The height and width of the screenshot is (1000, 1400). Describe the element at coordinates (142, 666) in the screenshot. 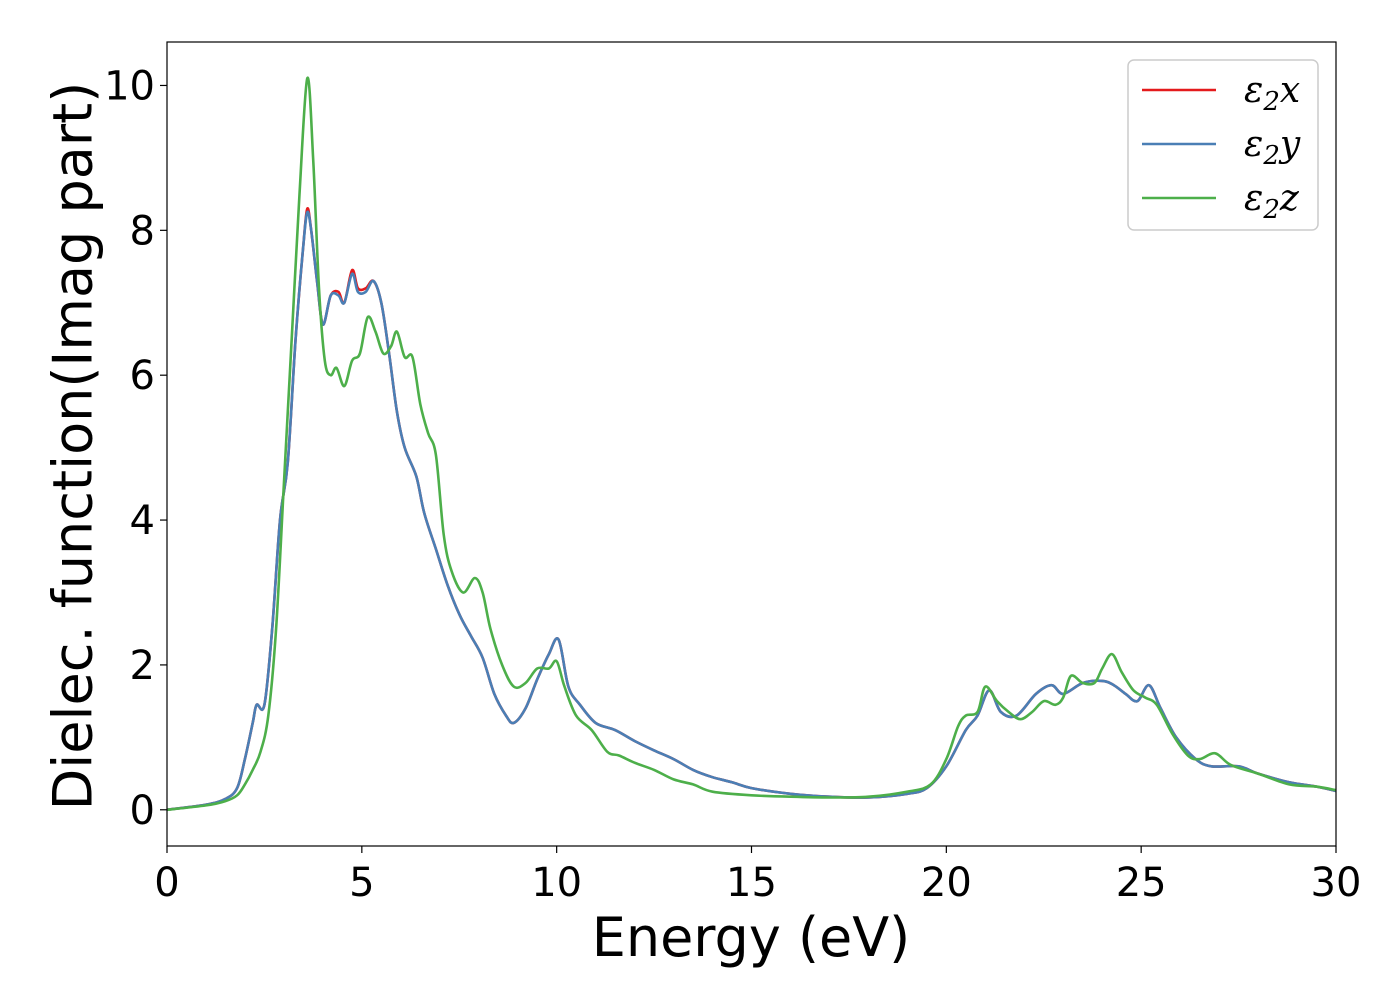

I see `y-tick-label: 2` at that location.